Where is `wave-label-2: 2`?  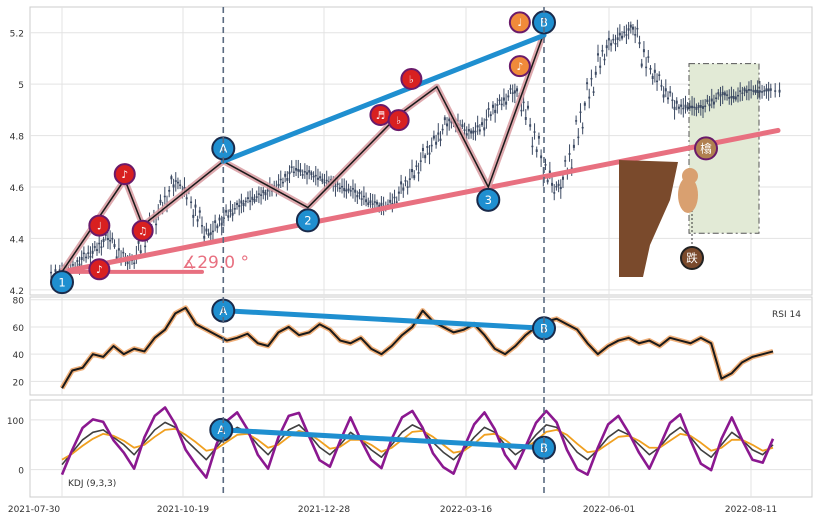 wave-label-2: 2 is located at coordinates (307, 221).